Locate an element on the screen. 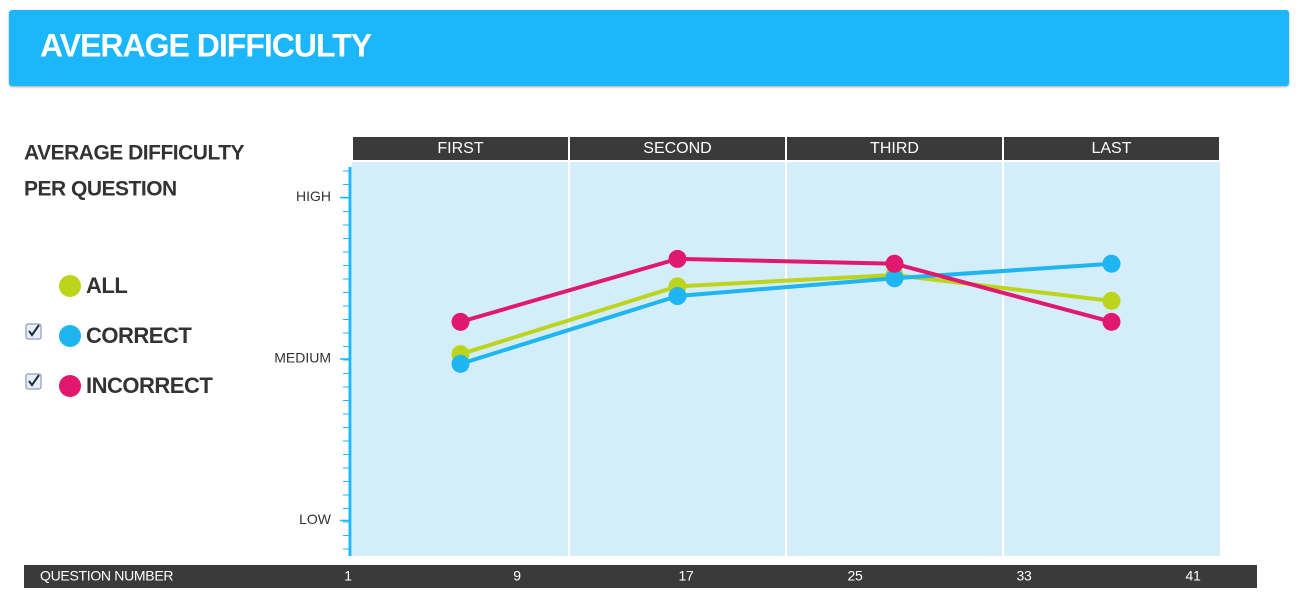 Image resolution: width=1298 pixels, height=600 pixels. legend-label: INCORRECT is located at coordinates (149, 385).